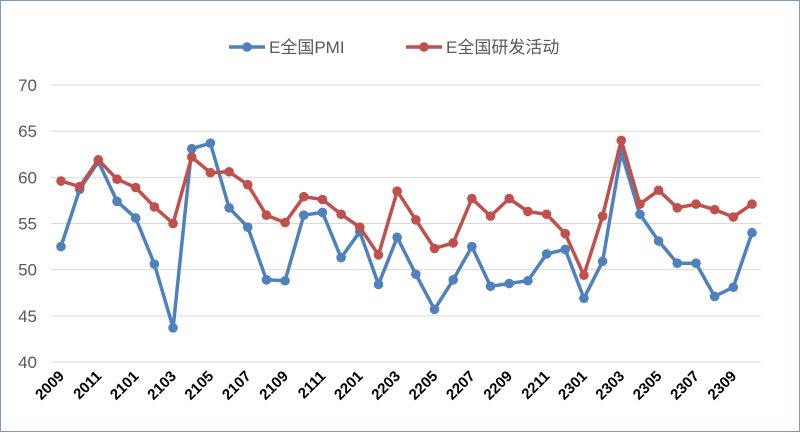 The image size is (800, 433). I want to click on legend-label: E全国研发活动, so click(502, 47).